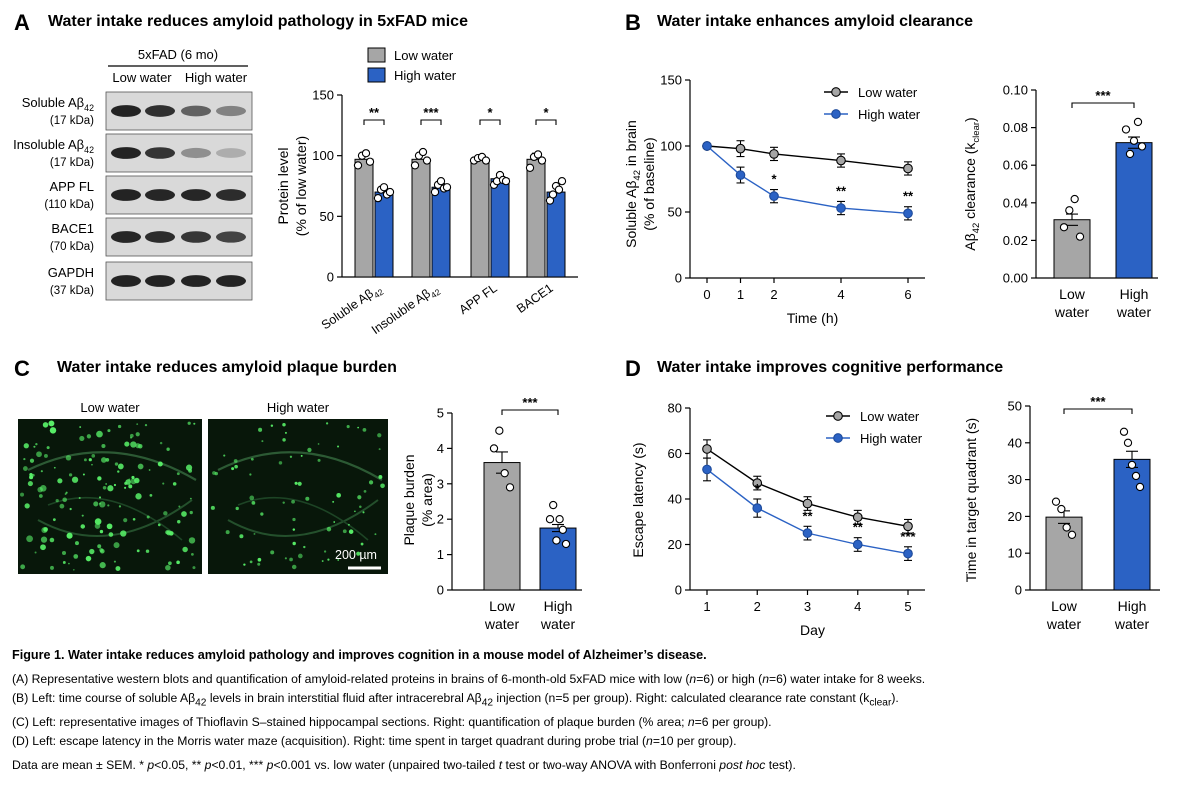  Describe the element at coordinates (807, 515) in the screenshot. I see `significance-label: **` at that location.